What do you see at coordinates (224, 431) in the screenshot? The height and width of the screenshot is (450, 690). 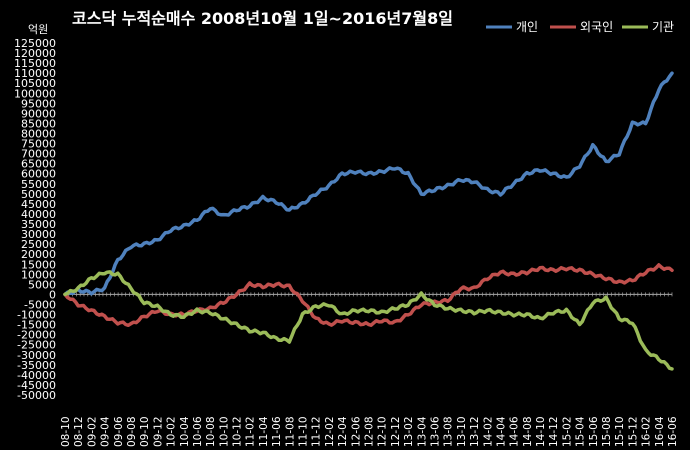 I see `x-tick-label: 10-10` at bounding box center [224, 431].